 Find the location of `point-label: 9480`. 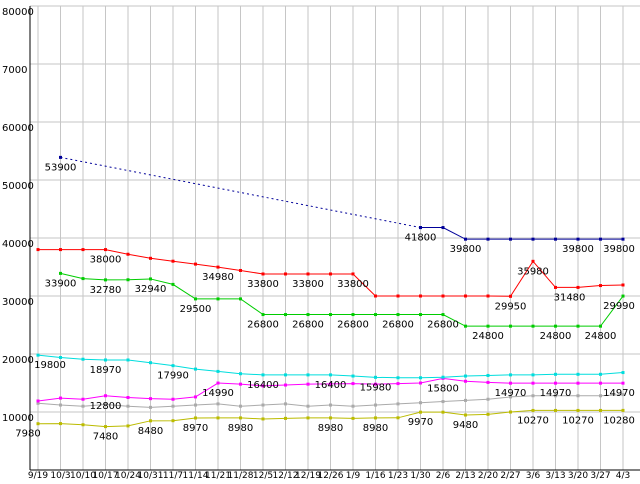

point-label: 9480 is located at coordinates (465, 425).